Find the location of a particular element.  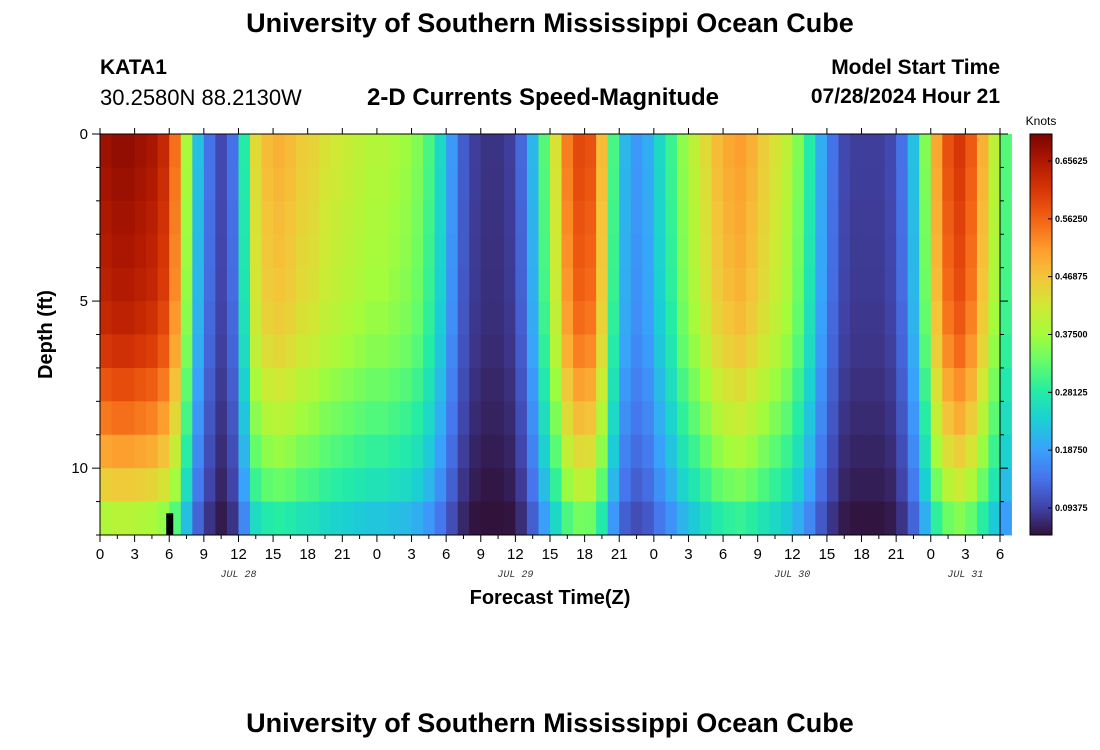

colorbar-tick-label: 0.46875 is located at coordinates (1071, 277).